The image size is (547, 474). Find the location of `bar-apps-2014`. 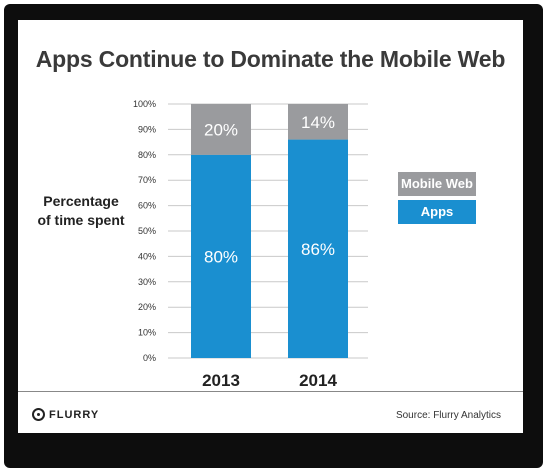

bar-apps-2014 is located at coordinates (318, 248).